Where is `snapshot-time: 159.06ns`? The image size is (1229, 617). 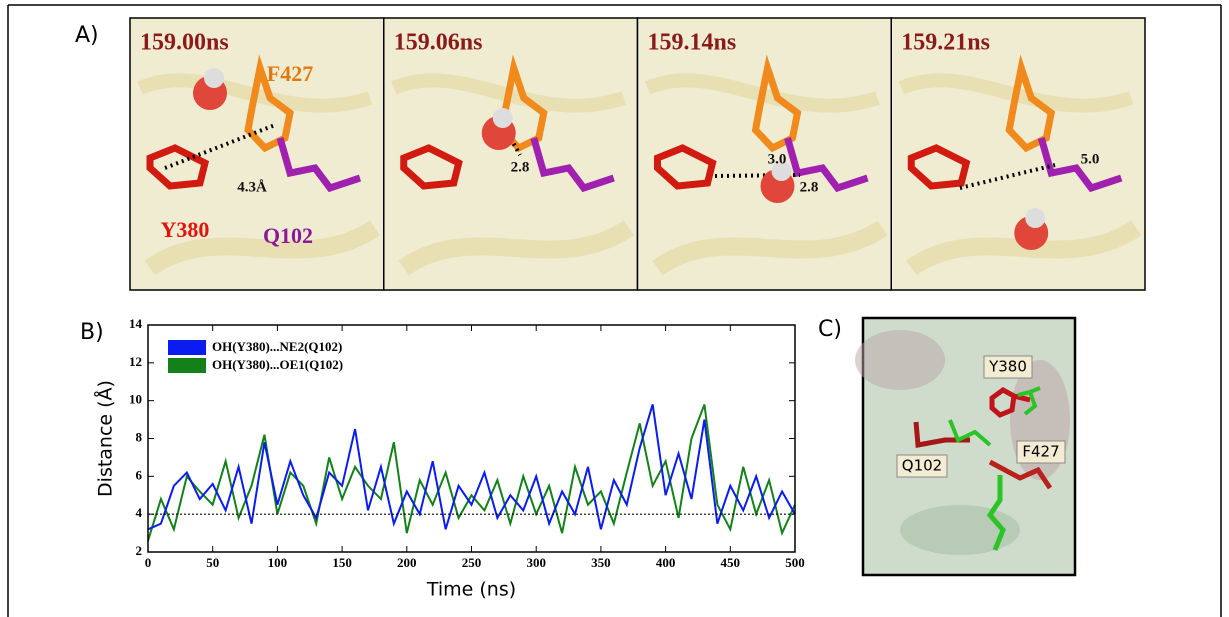 snapshot-time: 159.06ns is located at coordinates (438, 43).